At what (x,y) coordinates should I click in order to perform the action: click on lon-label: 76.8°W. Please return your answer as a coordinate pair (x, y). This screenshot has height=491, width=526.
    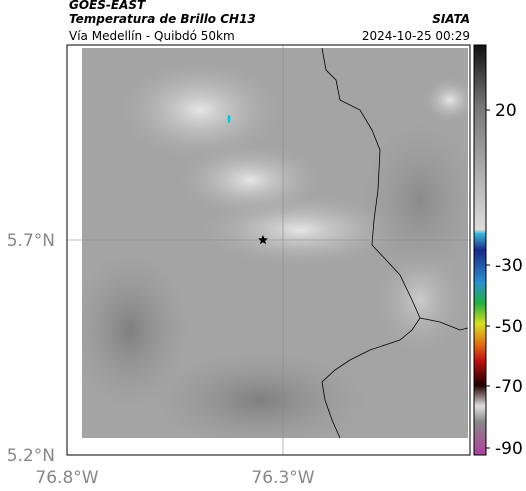
    Looking at the image, I should click on (66, 478).